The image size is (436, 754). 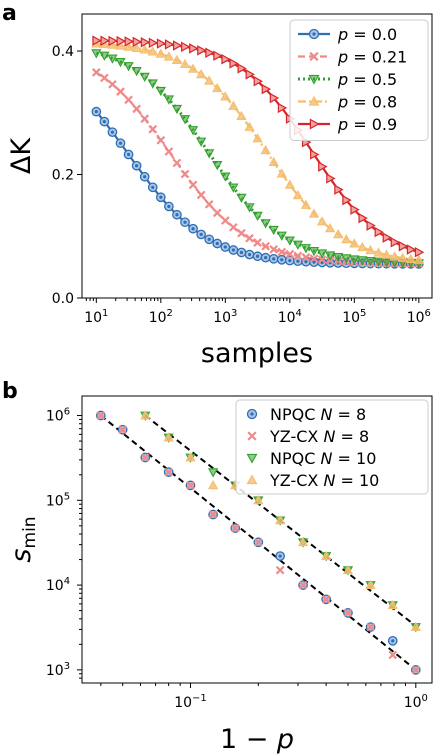 I want to click on x-tick-label: 106, so click(x=419, y=317).